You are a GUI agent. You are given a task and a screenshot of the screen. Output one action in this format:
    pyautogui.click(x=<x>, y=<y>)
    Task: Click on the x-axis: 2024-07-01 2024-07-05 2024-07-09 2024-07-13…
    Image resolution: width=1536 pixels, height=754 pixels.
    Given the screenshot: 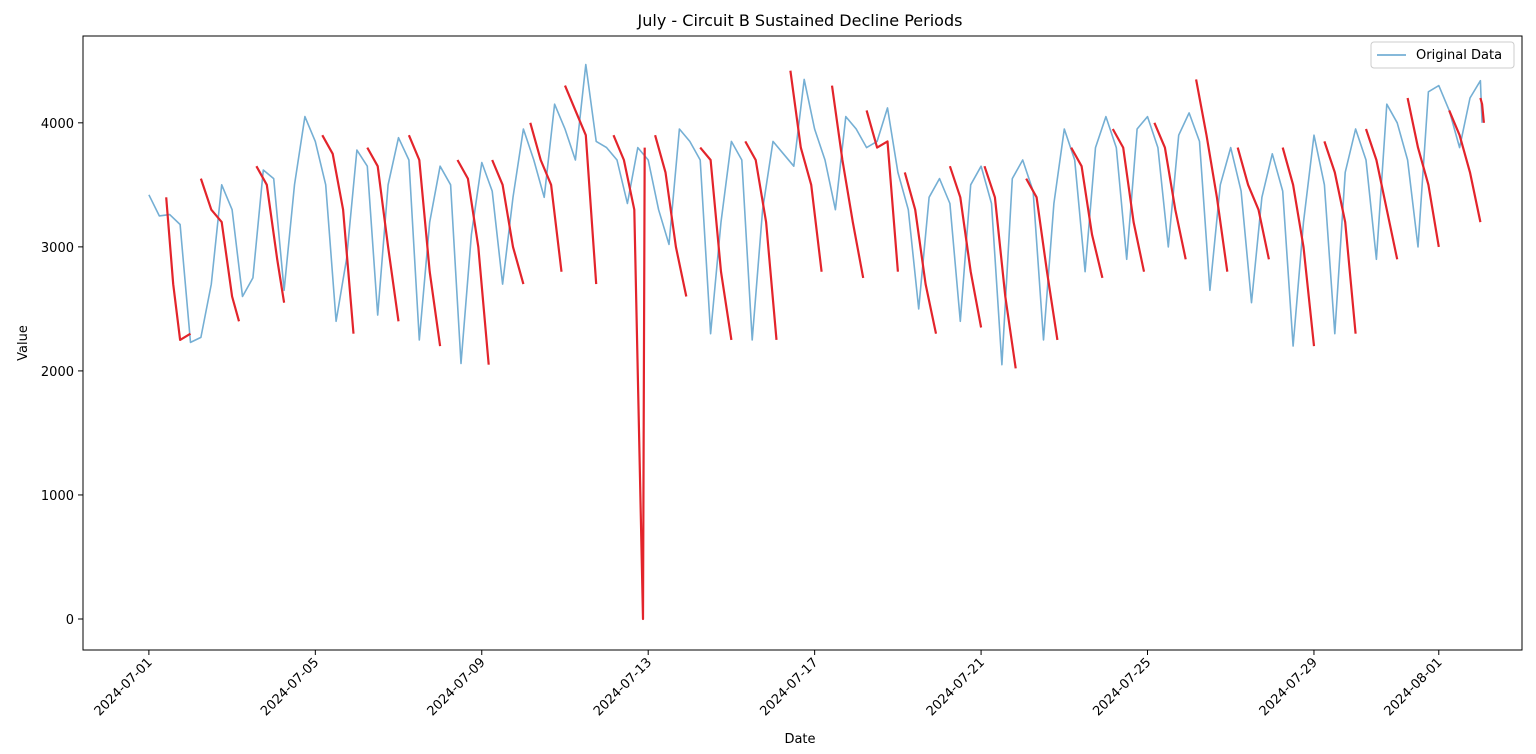 What is the action you would take?
    pyautogui.click(x=769, y=684)
    